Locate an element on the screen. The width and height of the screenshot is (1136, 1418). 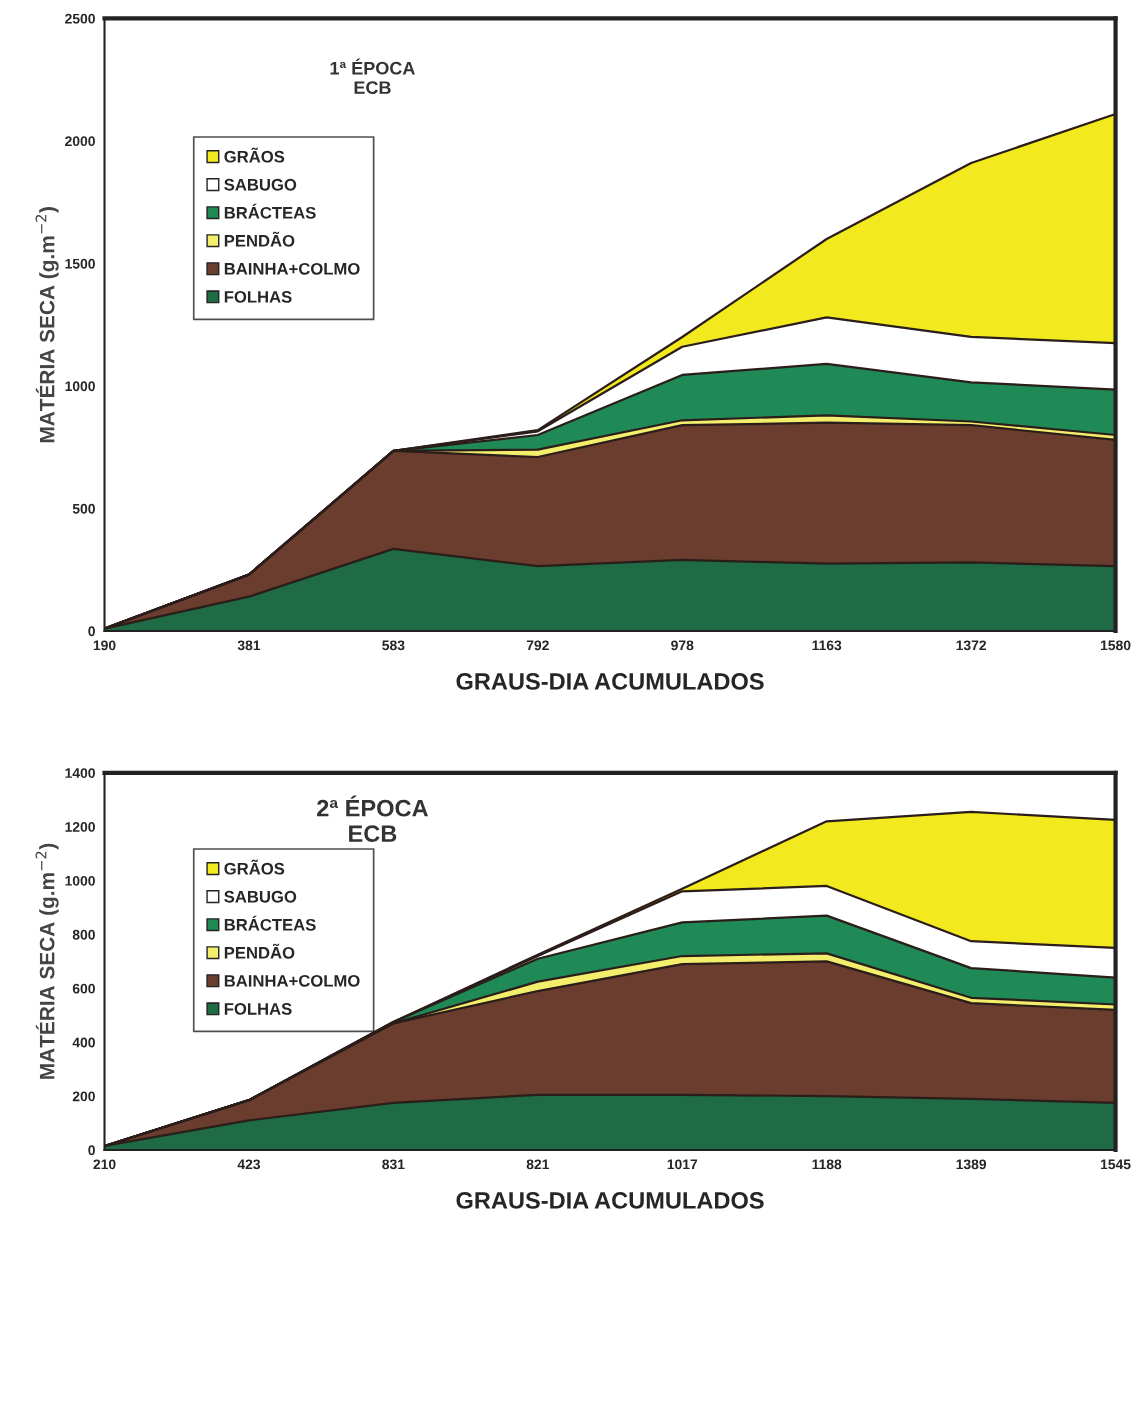
y-tick-label: 800 is located at coordinates (83, 934).